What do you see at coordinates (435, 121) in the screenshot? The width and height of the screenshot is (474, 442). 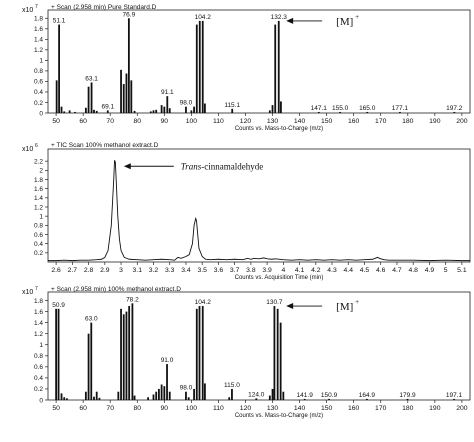 I see `x-tick-label: 190` at bounding box center [435, 121].